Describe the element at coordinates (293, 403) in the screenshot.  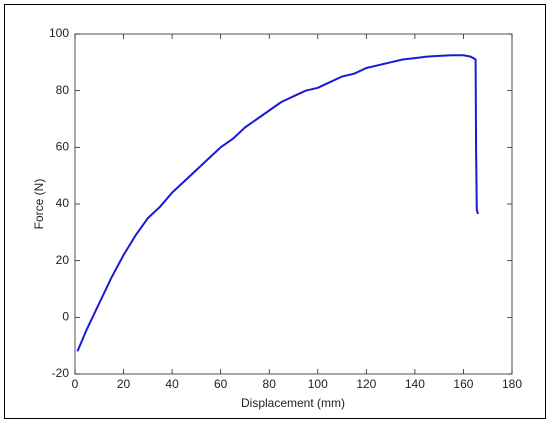
I see `x-axis-label: Displacement (mm)` at that location.